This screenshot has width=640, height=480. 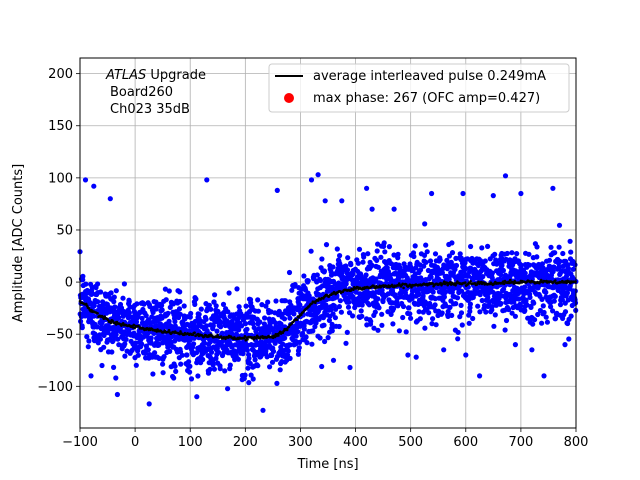 I want to click on x-tick-label: 100, so click(x=190, y=442).